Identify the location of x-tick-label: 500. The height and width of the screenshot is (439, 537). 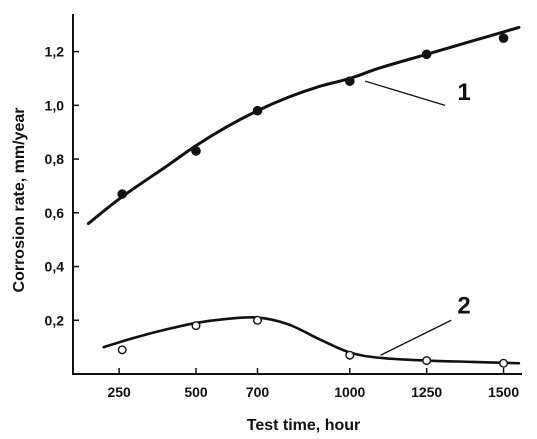
(196, 392).